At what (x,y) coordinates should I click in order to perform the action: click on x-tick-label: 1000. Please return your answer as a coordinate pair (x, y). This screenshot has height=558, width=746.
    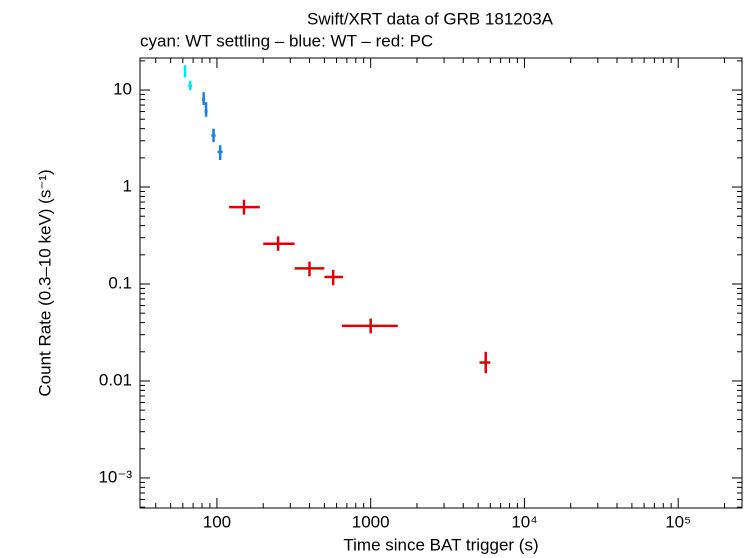
    Looking at the image, I should click on (371, 521).